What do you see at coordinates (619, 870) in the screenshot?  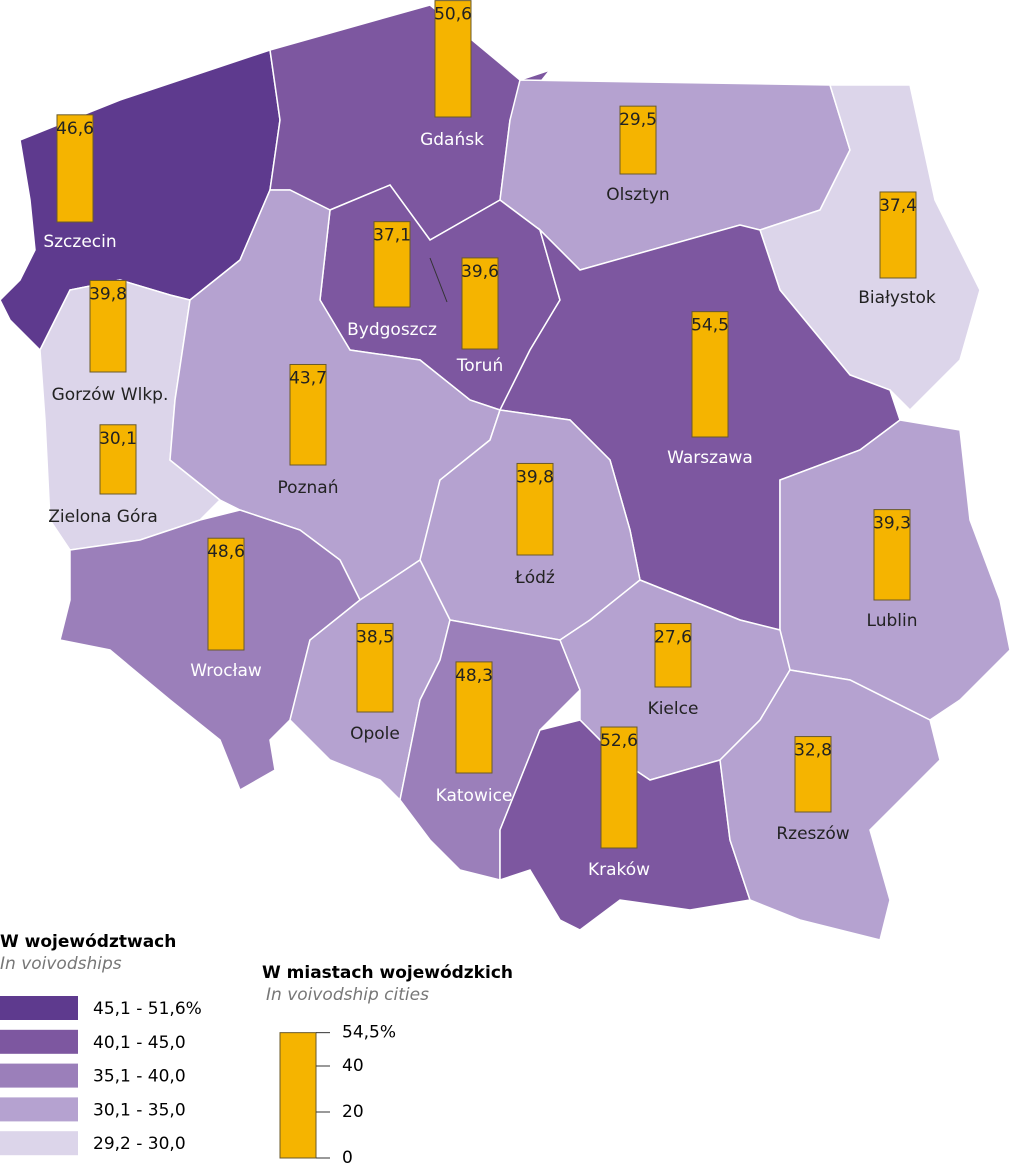 I see `city-label: Kraków` at bounding box center [619, 870].